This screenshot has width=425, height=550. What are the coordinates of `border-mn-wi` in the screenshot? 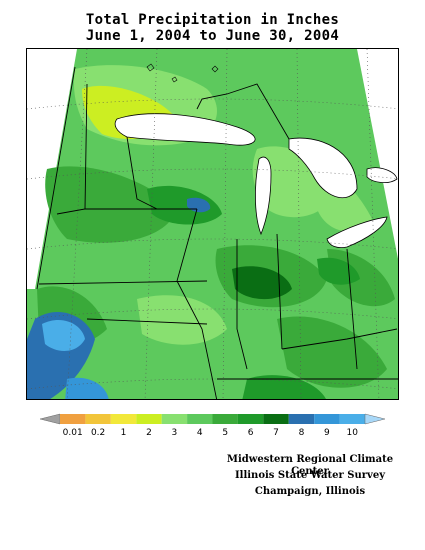 It's located at (142, 173).